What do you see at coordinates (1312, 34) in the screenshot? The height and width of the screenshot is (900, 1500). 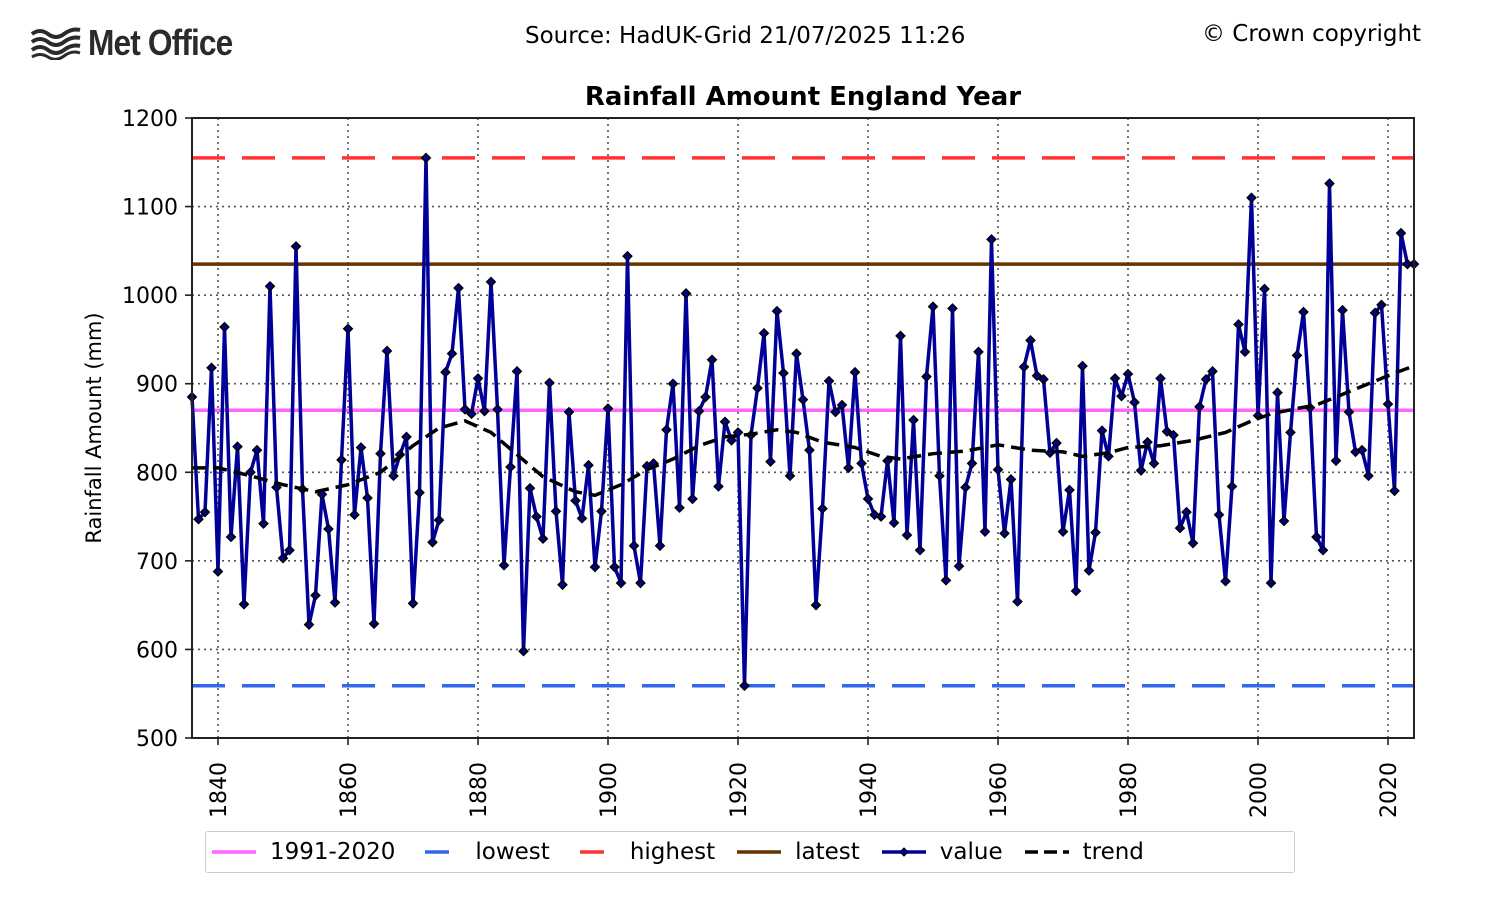 I see `copyright-label: © Crown copyright` at bounding box center [1312, 34].